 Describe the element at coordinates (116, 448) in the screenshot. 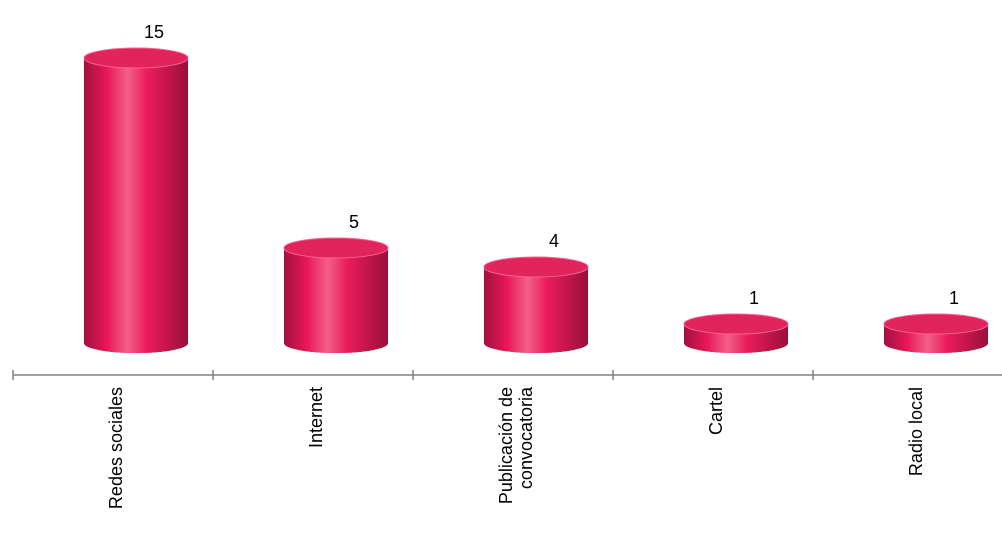

I see `category-label: Redes sociales` at that location.